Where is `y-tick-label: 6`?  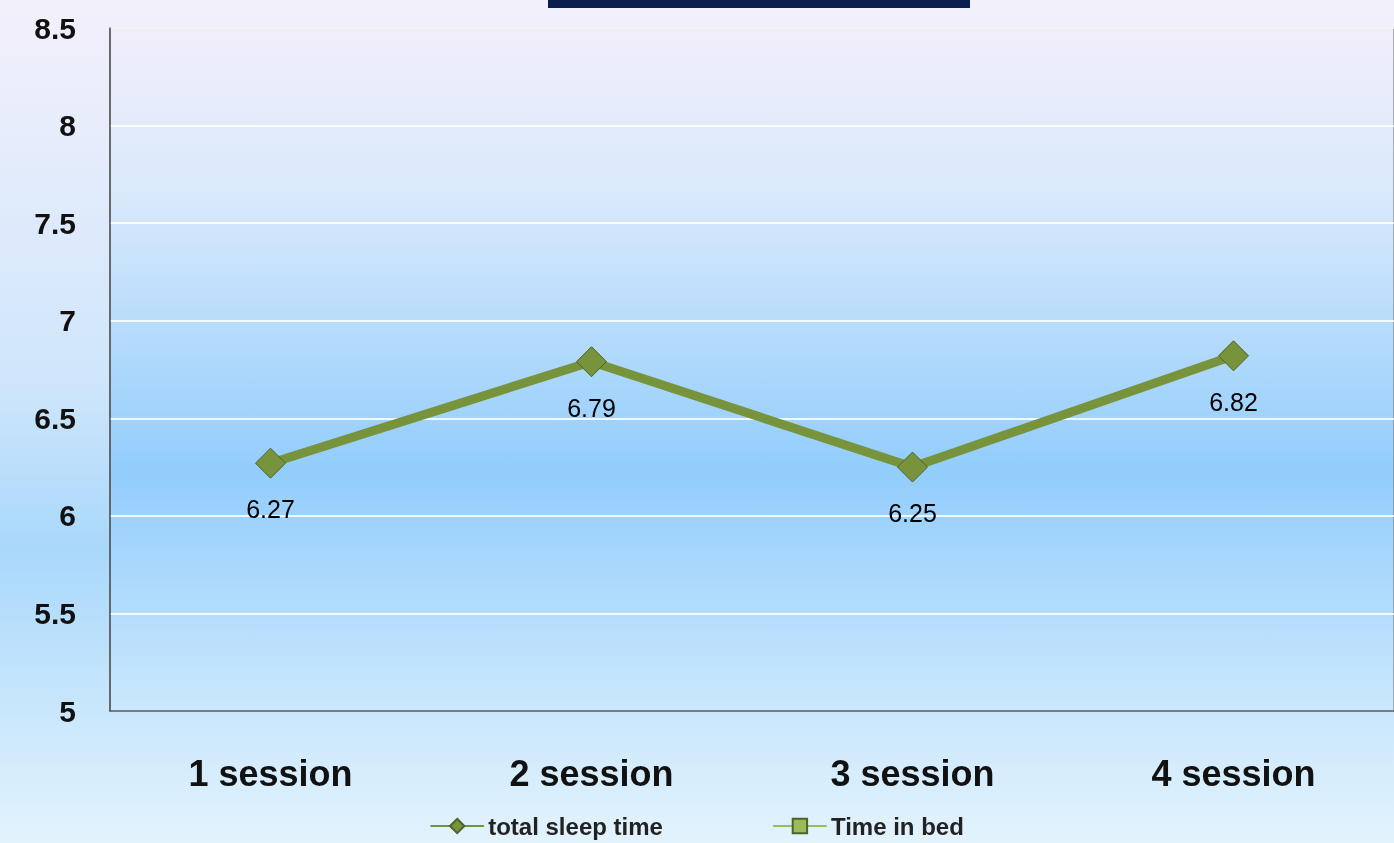 y-tick-label: 6 is located at coordinates (67, 516).